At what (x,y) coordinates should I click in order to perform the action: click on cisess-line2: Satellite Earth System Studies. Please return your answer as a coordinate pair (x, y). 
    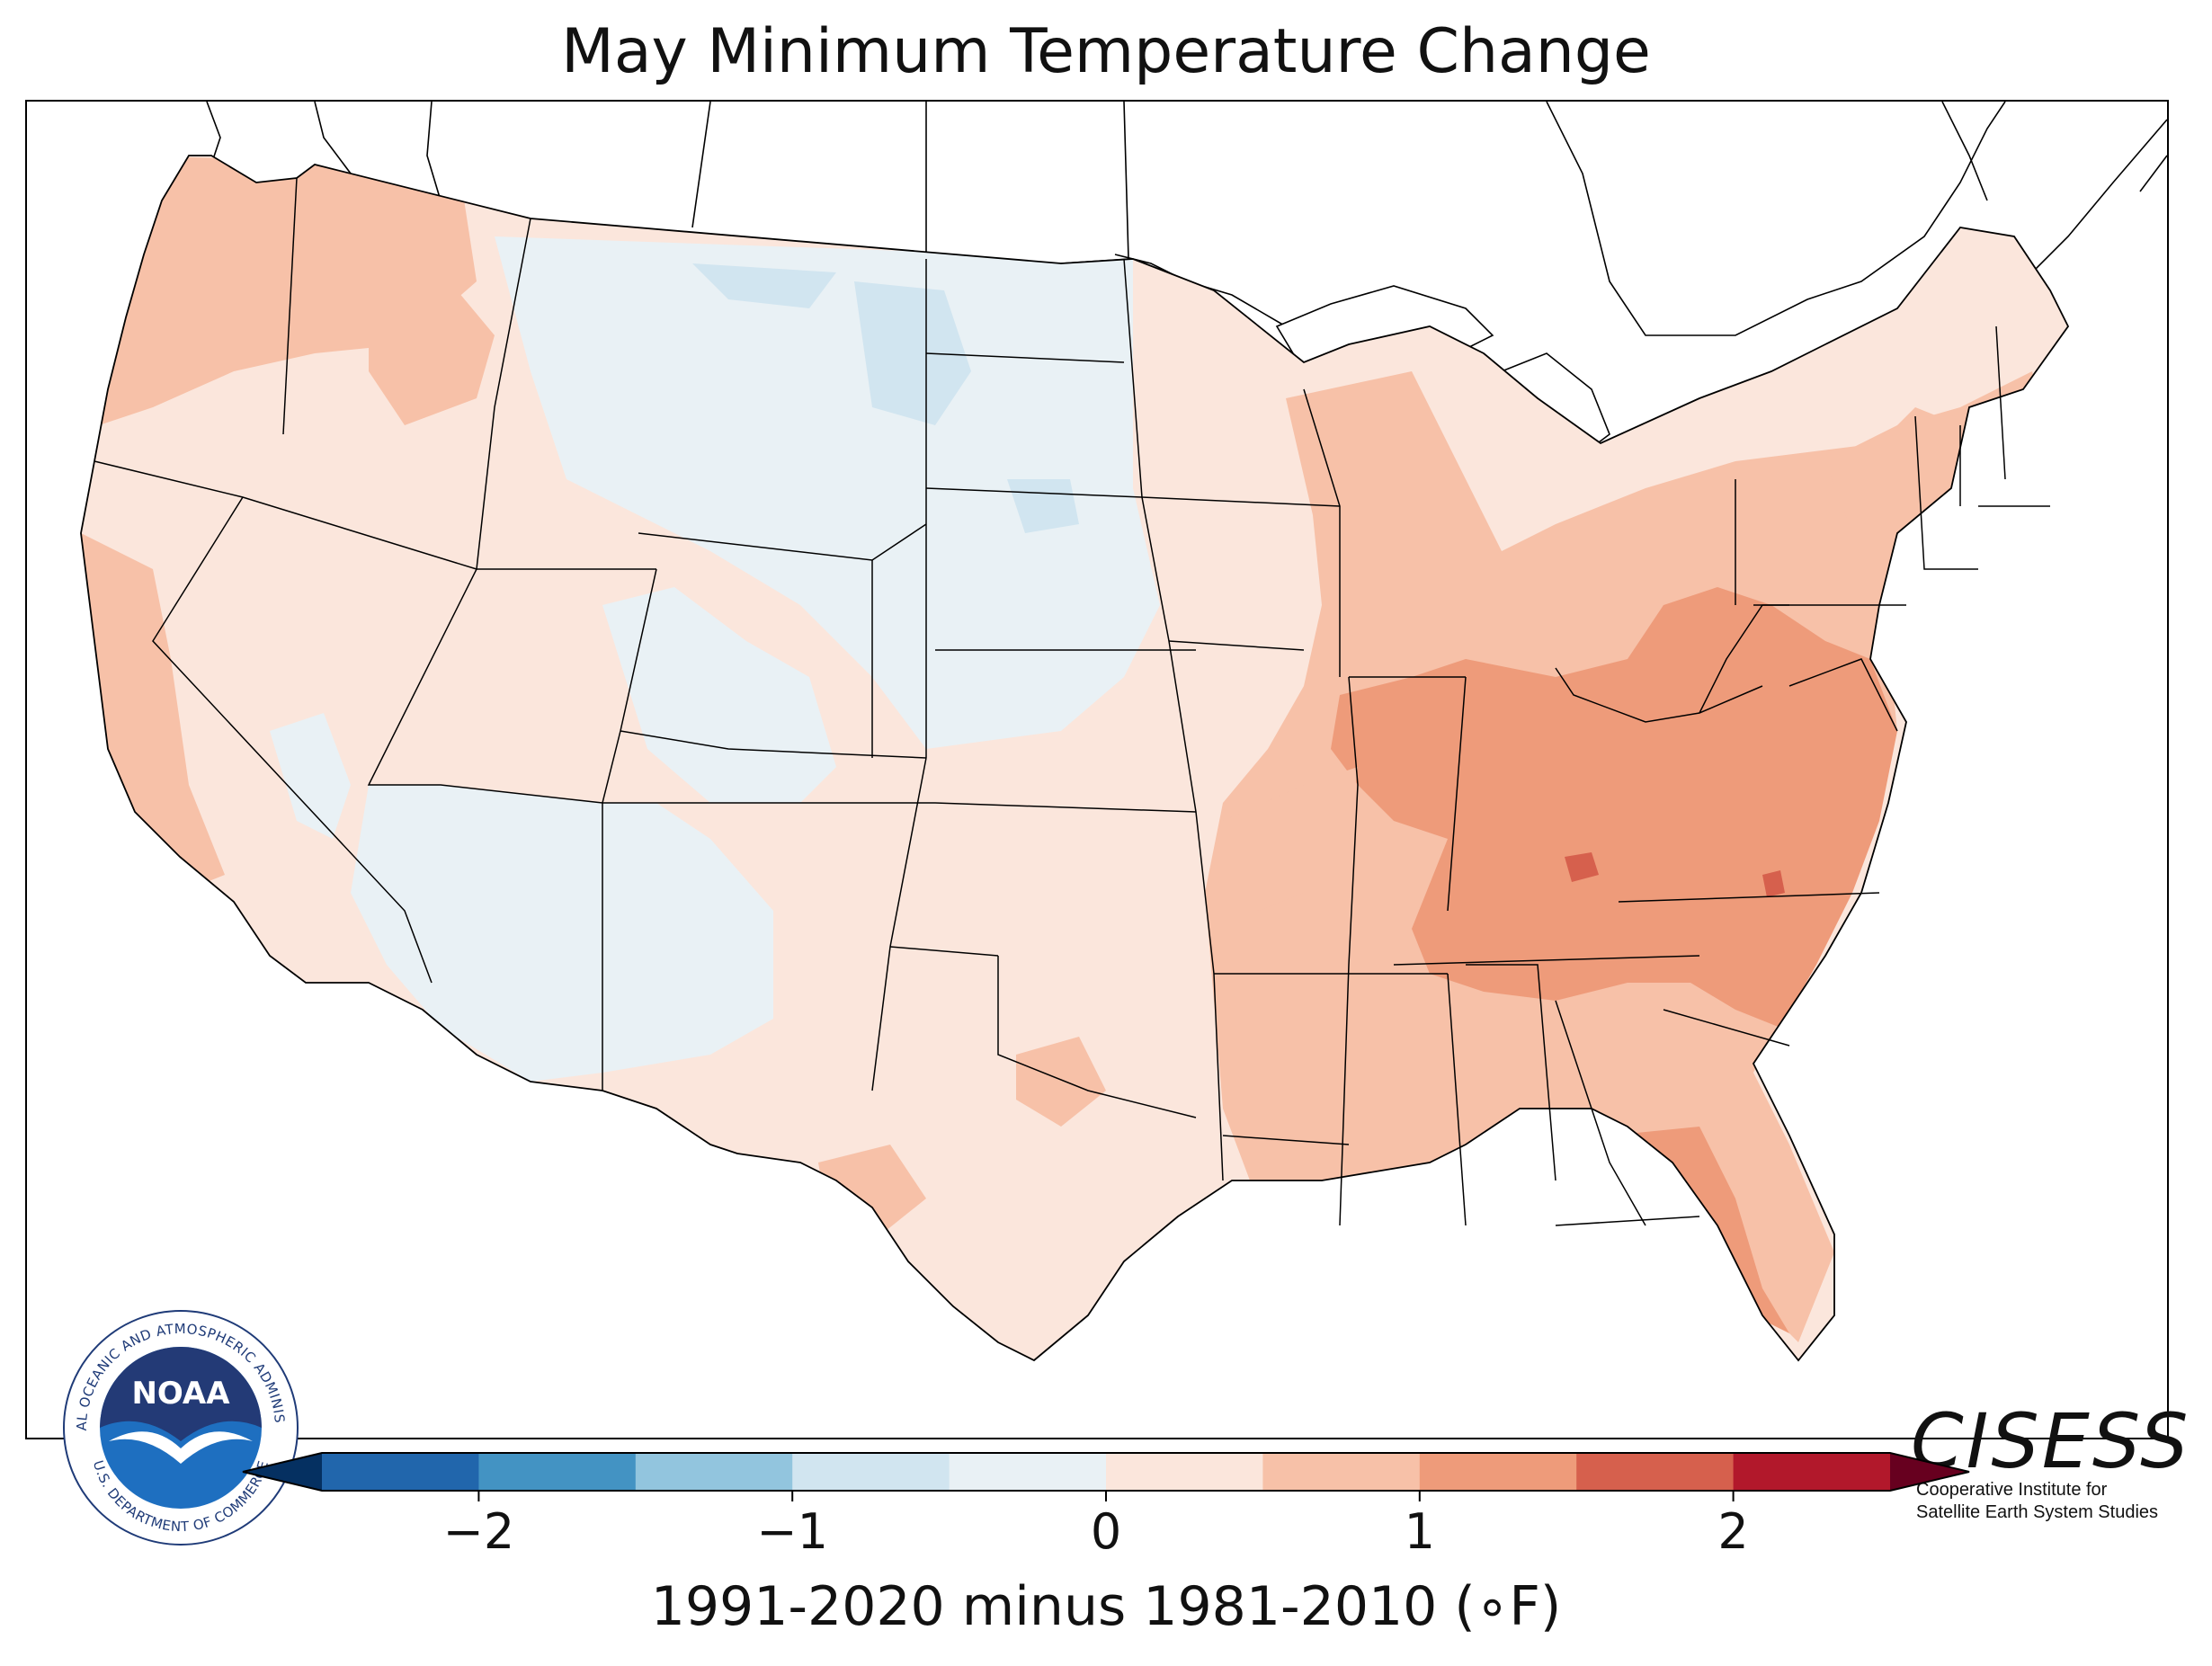
    Looking at the image, I should click on (2037, 1512).